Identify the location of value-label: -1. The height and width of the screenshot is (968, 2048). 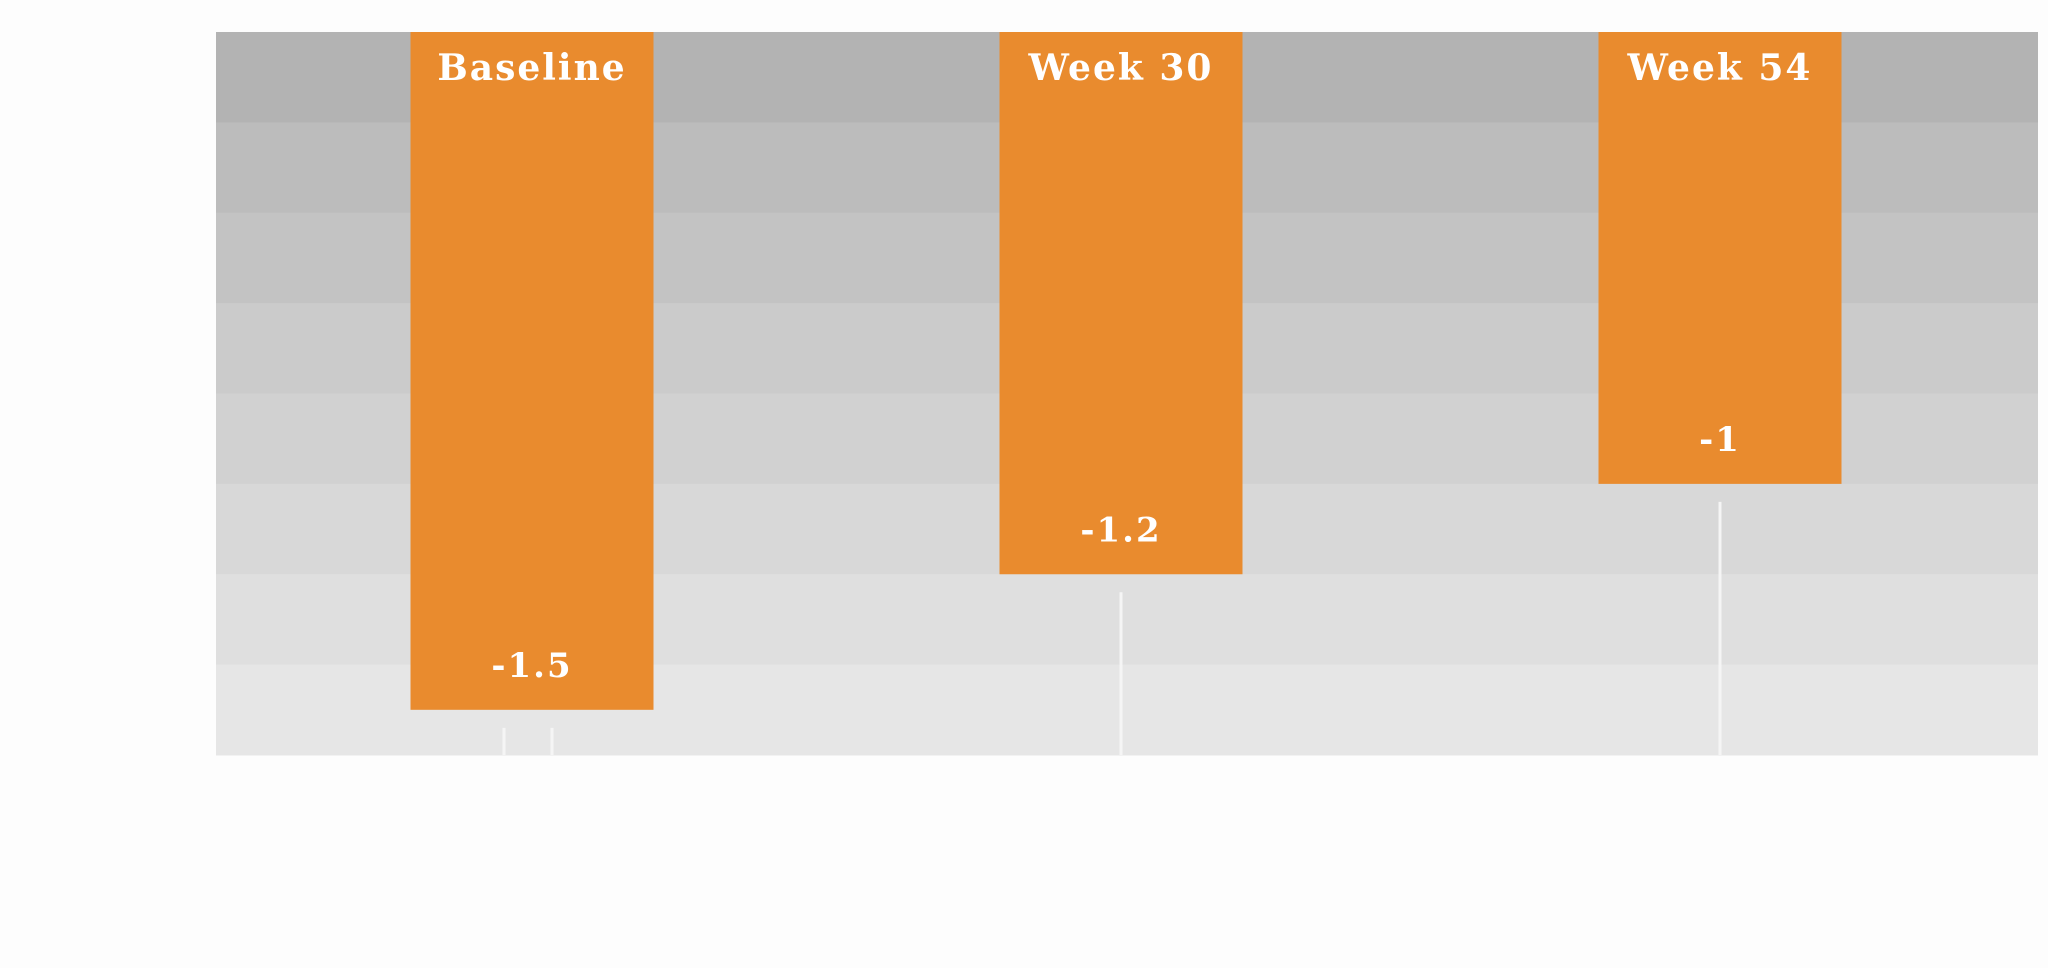
(1720, 440).